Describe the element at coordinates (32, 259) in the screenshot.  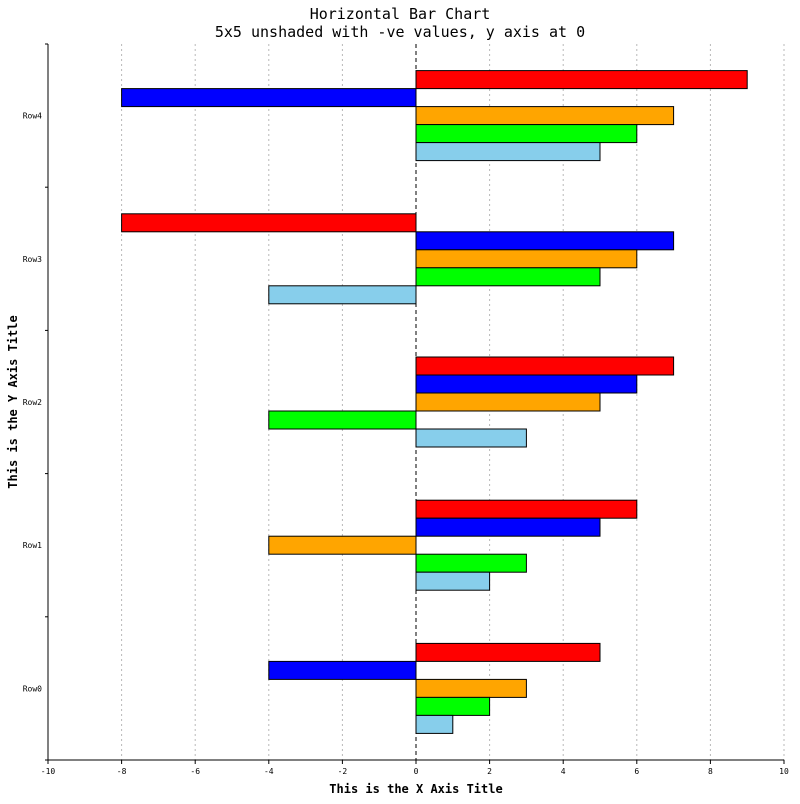
I see `category-label: Row3` at that location.